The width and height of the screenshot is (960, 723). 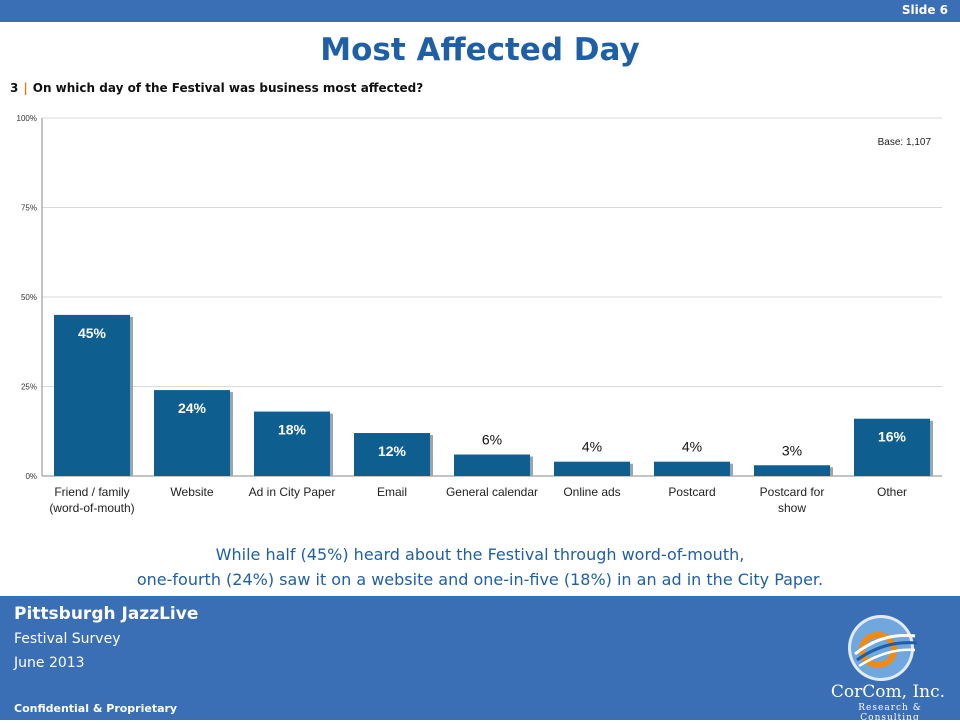 What do you see at coordinates (924, 10) in the screenshot?
I see `slide-number: Slide 6` at bounding box center [924, 10].